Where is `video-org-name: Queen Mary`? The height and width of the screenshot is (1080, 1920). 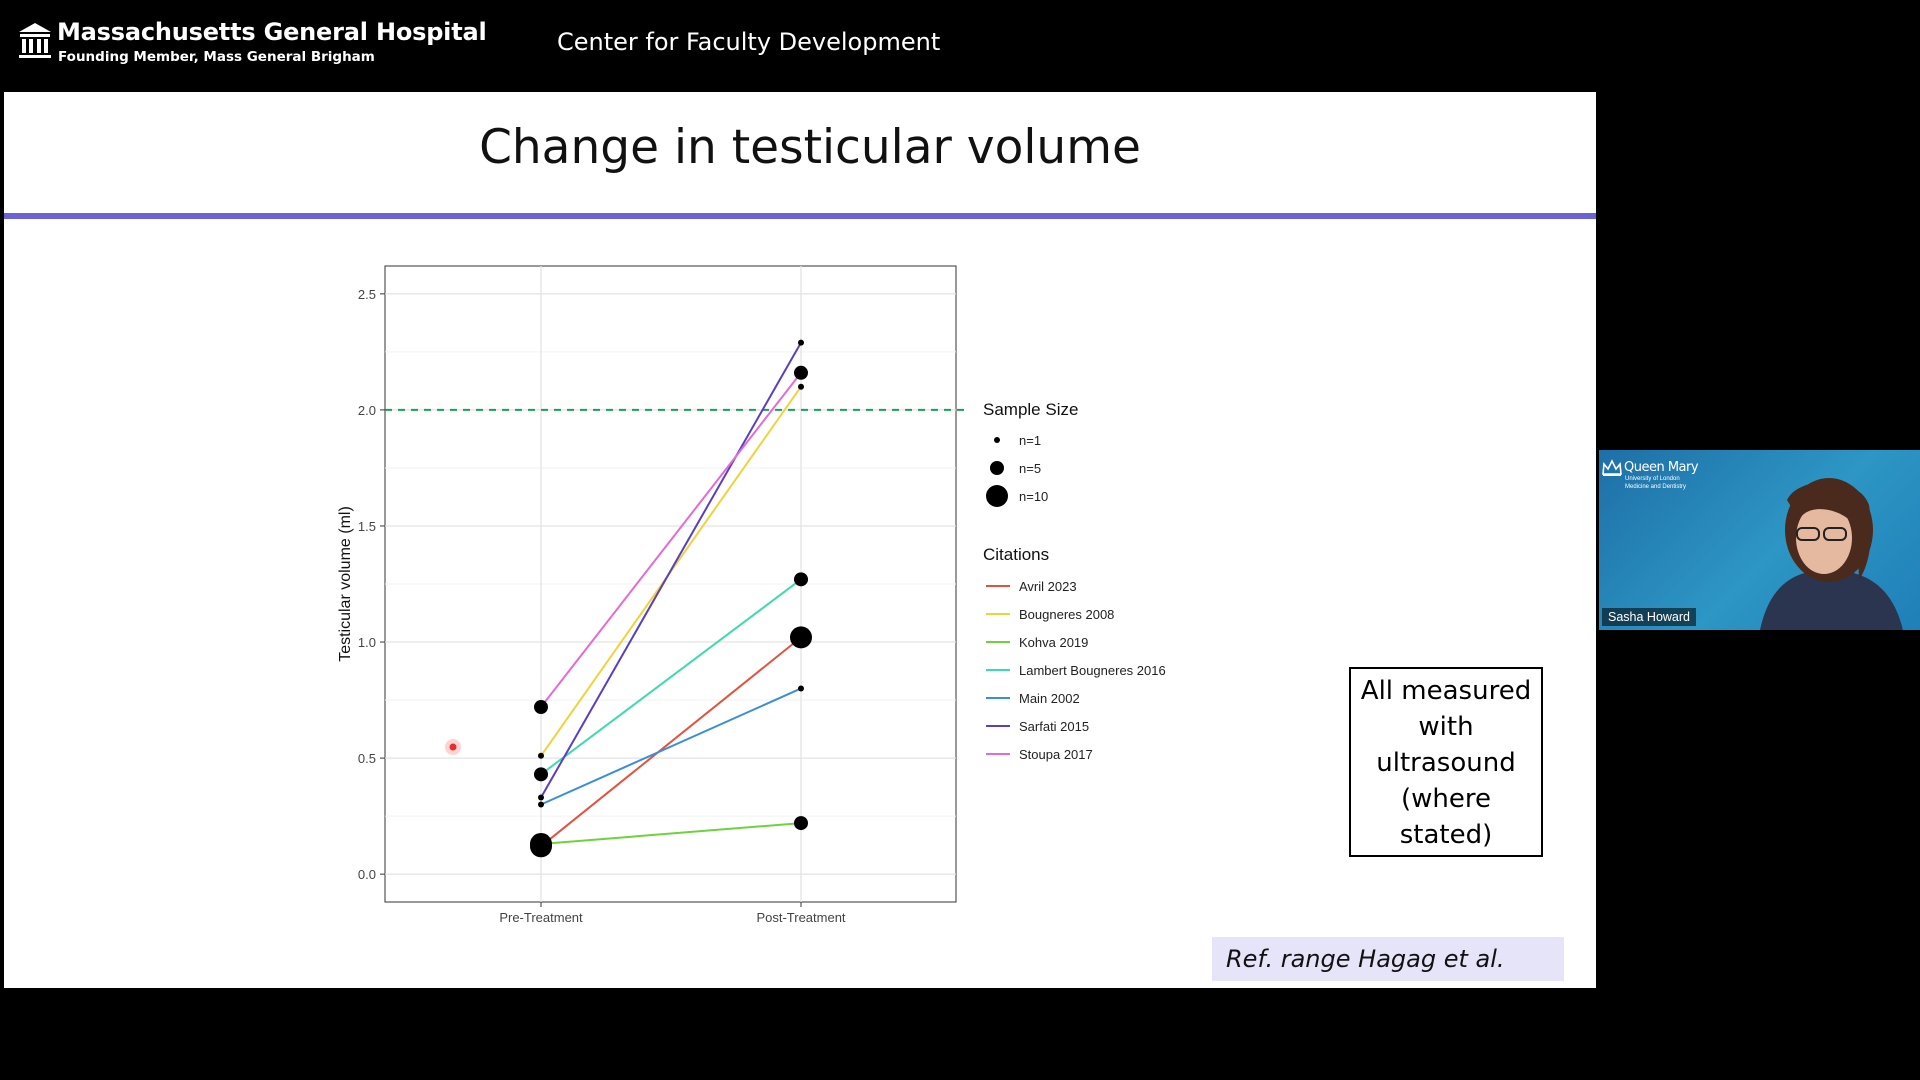 video-org-name: Queen Mary is located at coordinates (1661, 467).